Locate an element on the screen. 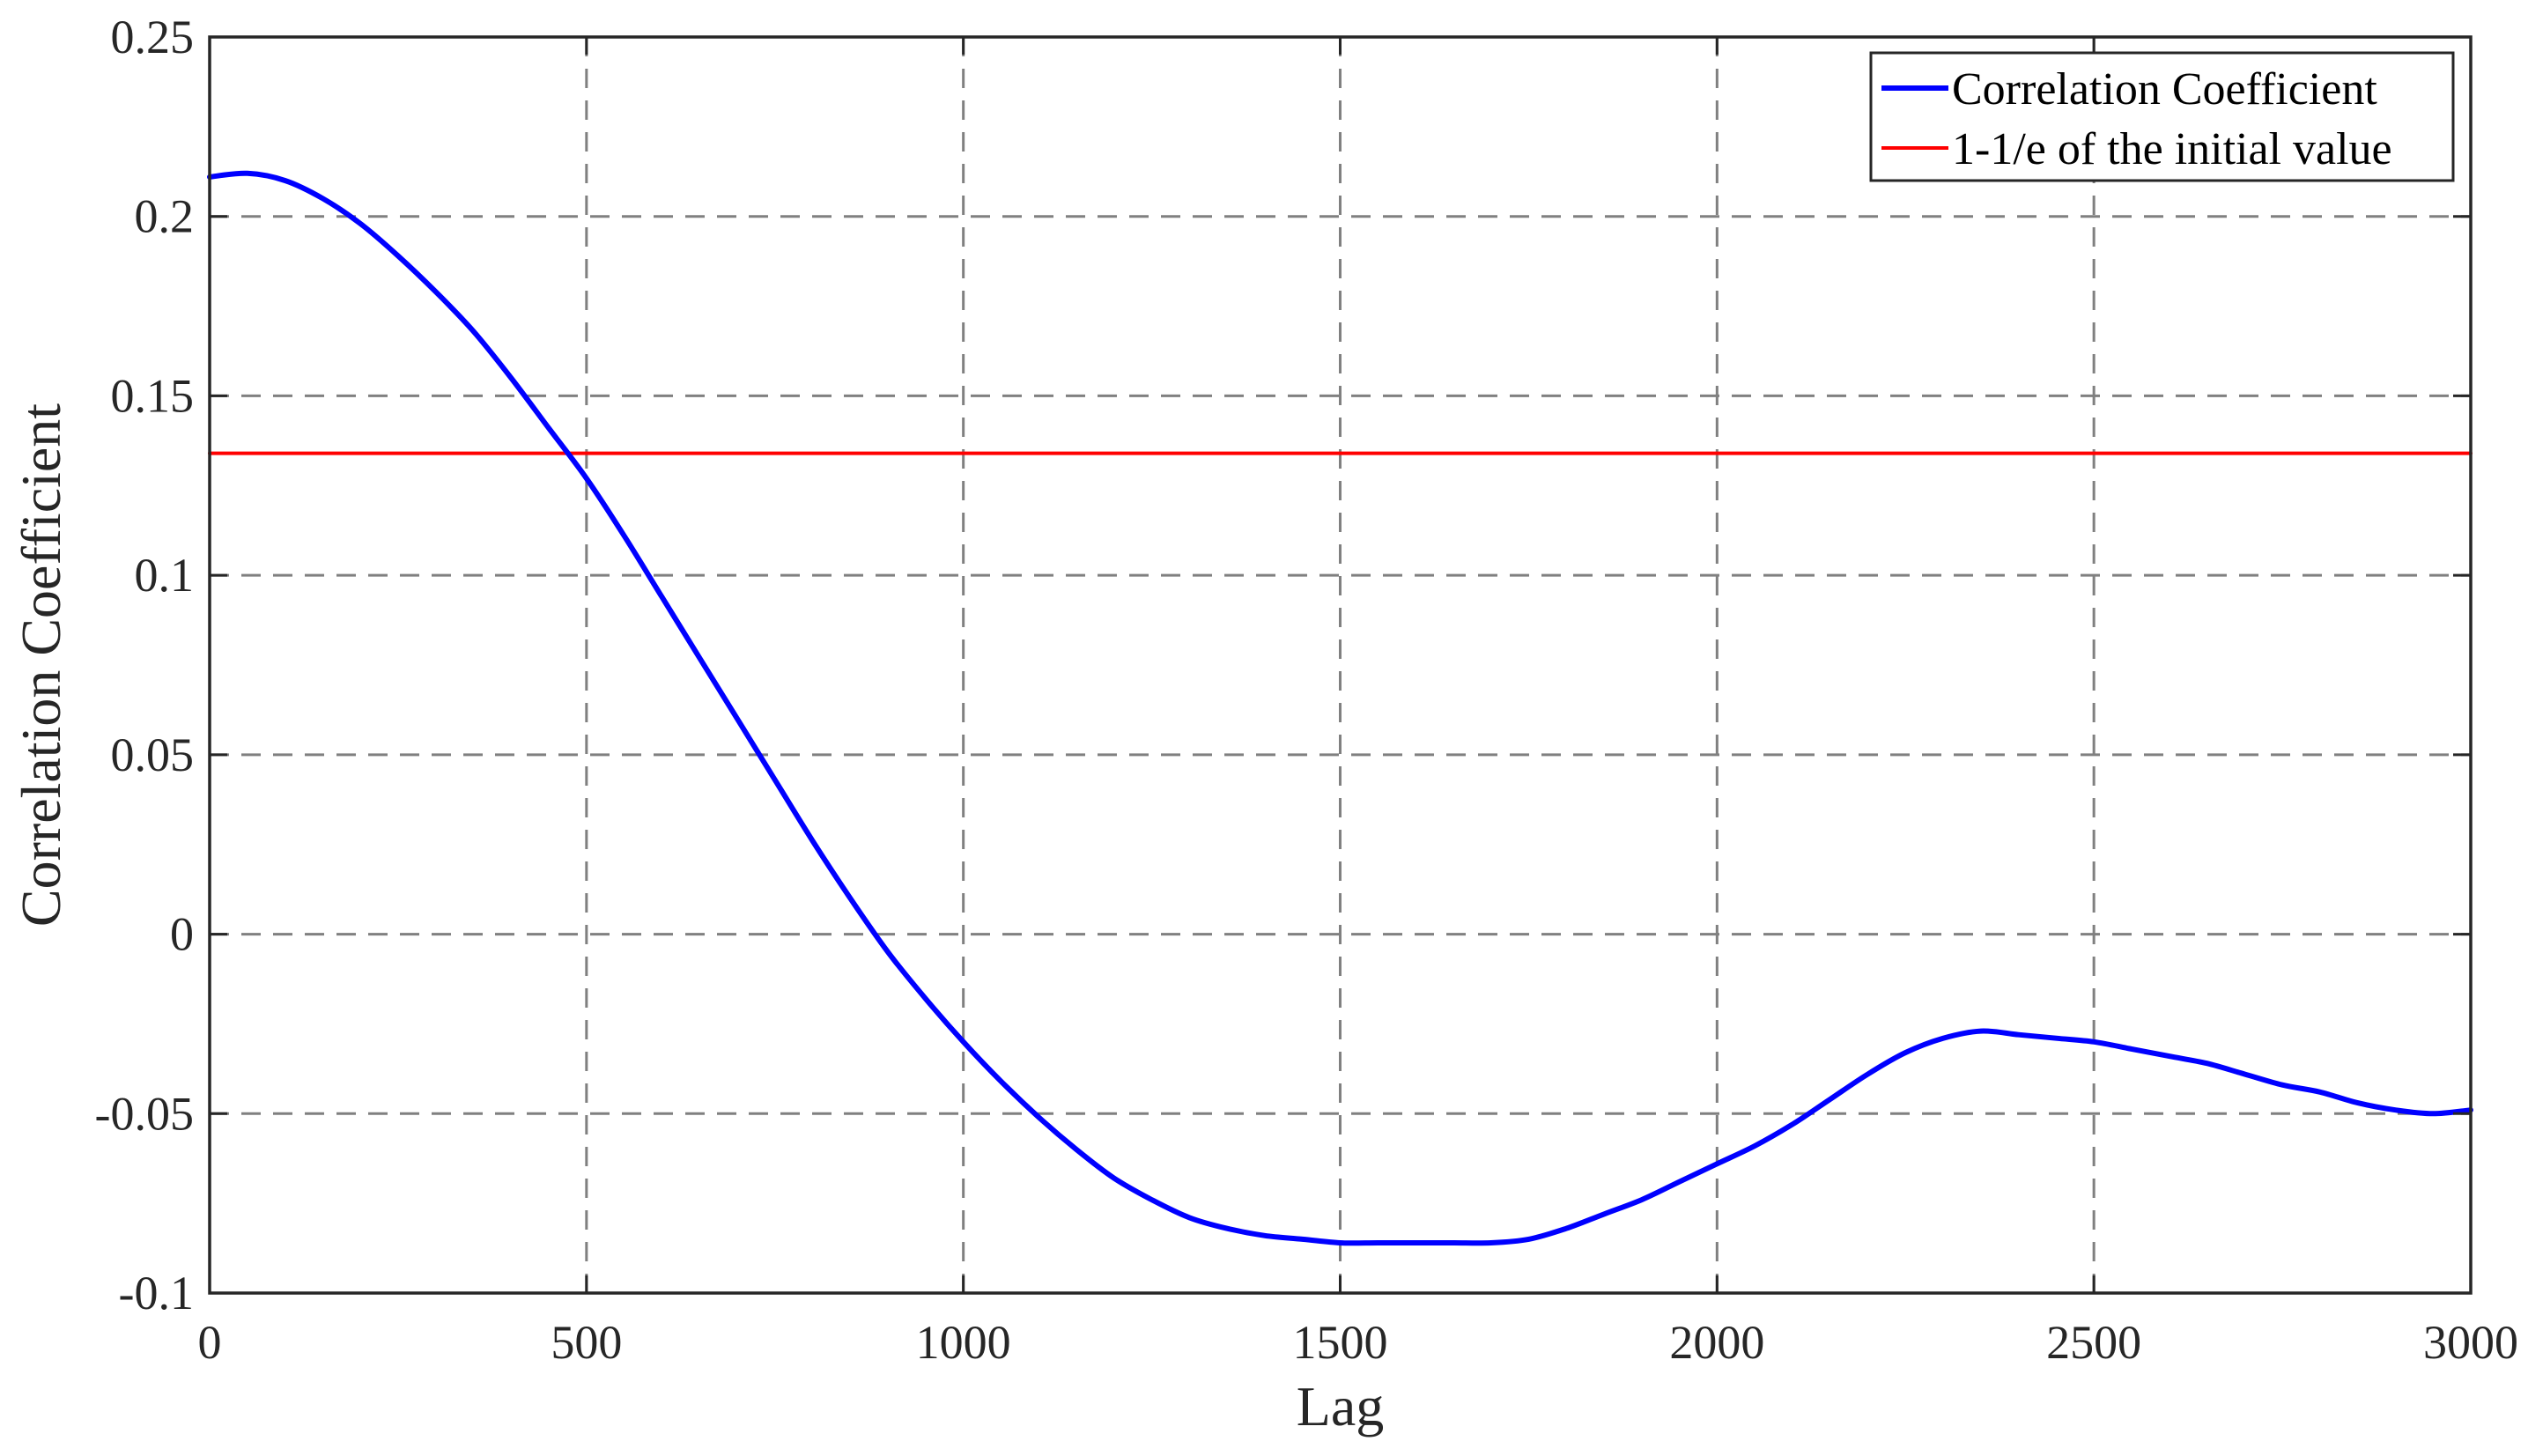 Image resolution: width=2528 pixels, height=1456 pixels. y-tick-label: 0.15 is located at coordinates (153, 395).